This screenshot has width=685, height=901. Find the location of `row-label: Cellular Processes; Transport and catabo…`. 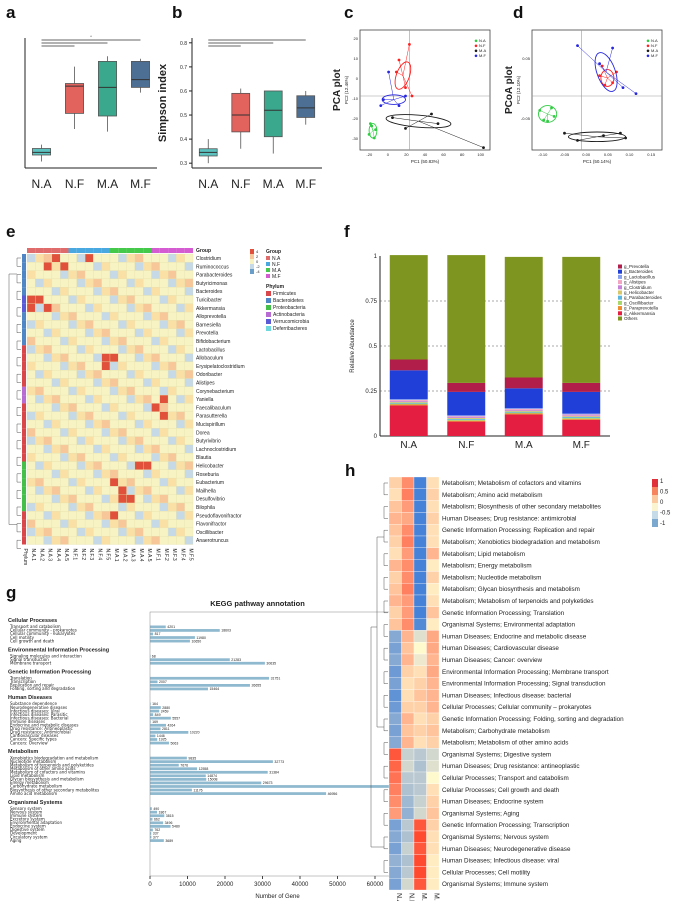

row-label: Cellular Processes; Transport and catabo… is located at coordinates (505, 778).